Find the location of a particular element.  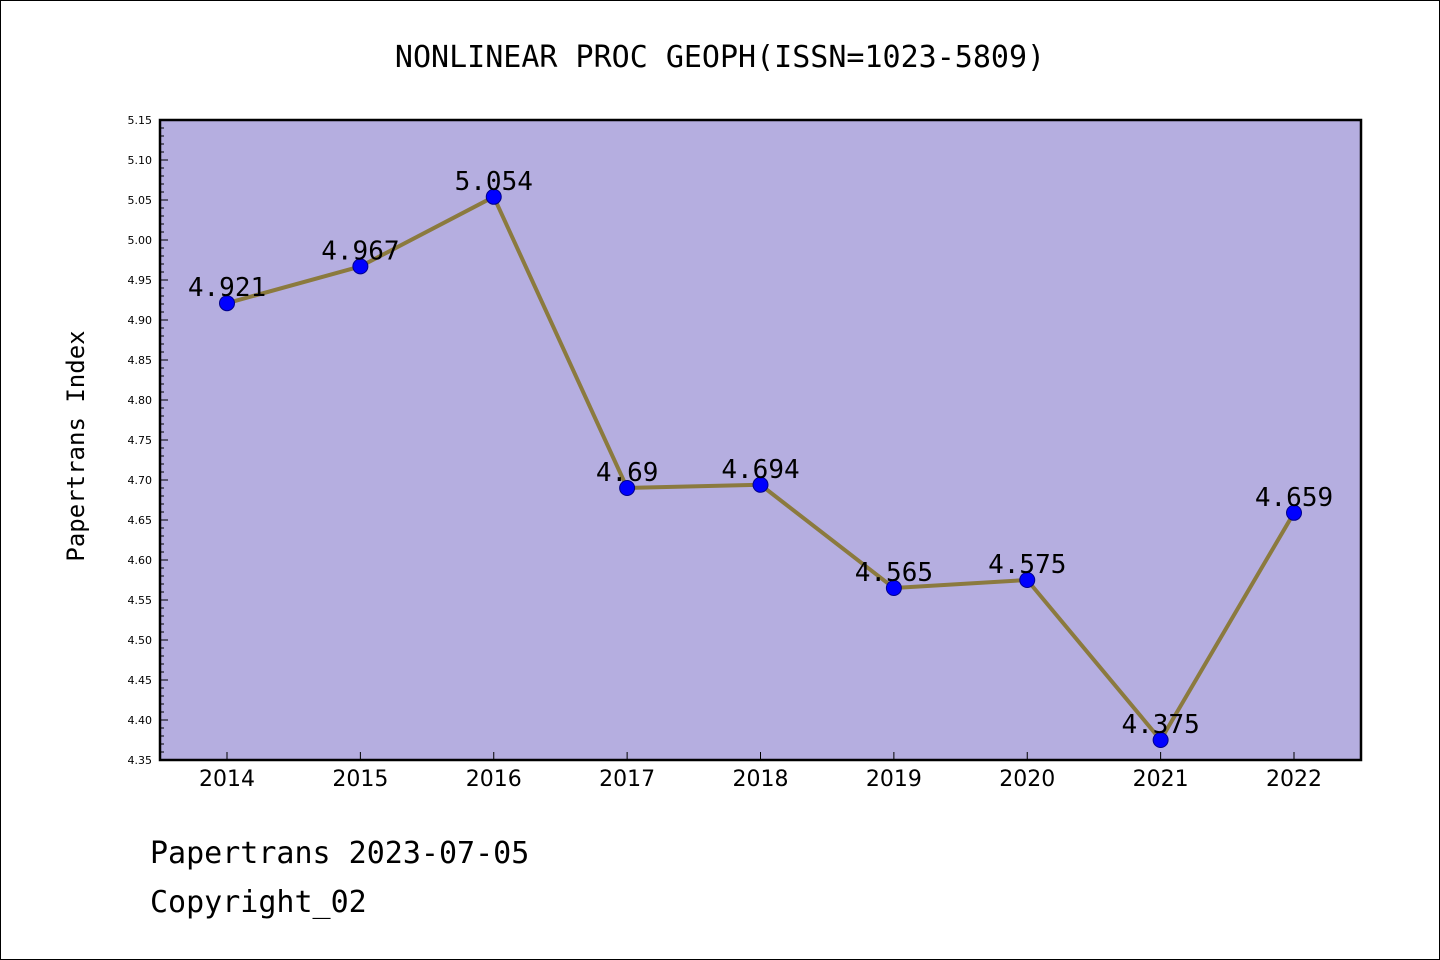

y-tick-label: 5.00 is located at coordinates (140, 240).